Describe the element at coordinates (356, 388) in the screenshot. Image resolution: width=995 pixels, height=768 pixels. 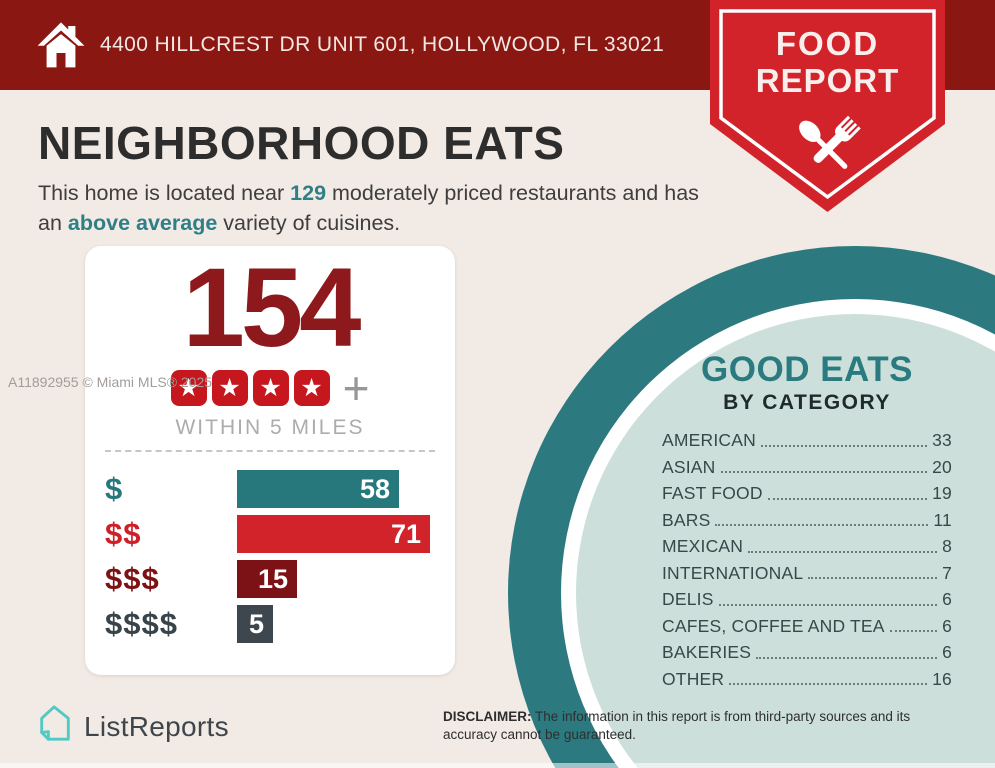
I see `plus-icon: +` at that location.